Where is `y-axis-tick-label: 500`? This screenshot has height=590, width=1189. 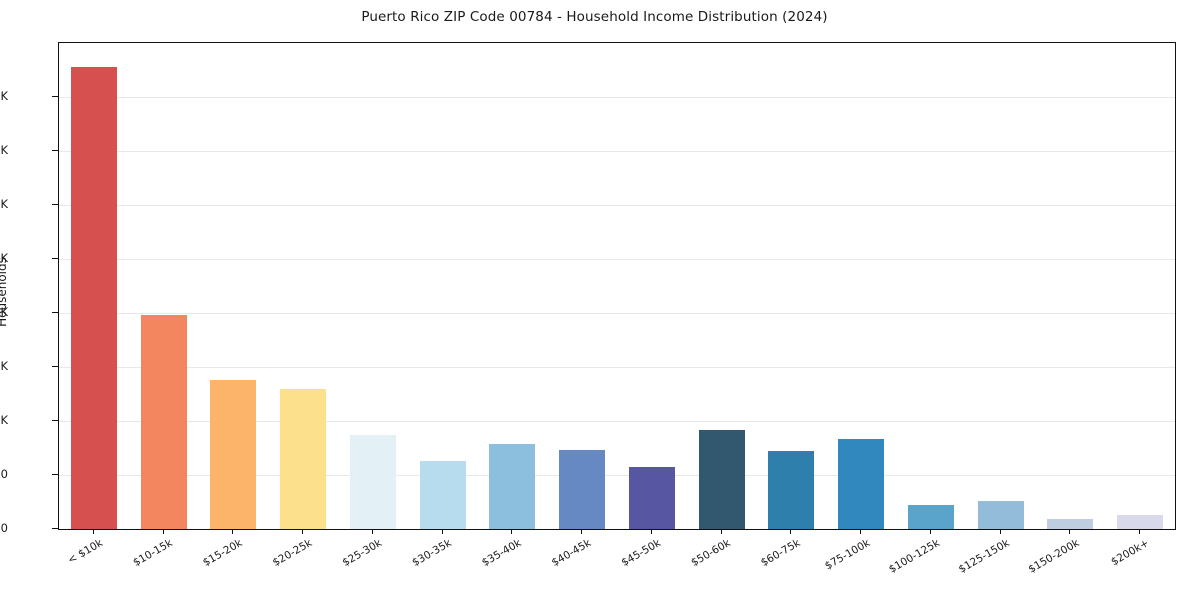
y-axis-tick-label: 500 is located at coordinates (4, 474).